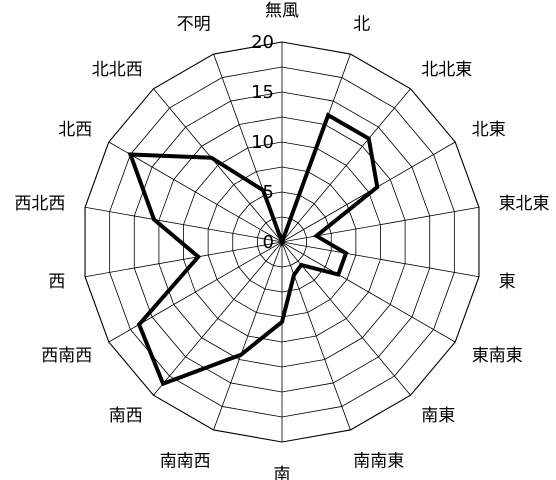 This screenshot has width=556, height=480. I want to click on radial-tick-labels: 0 5 10 15 20, so click(262, 142).